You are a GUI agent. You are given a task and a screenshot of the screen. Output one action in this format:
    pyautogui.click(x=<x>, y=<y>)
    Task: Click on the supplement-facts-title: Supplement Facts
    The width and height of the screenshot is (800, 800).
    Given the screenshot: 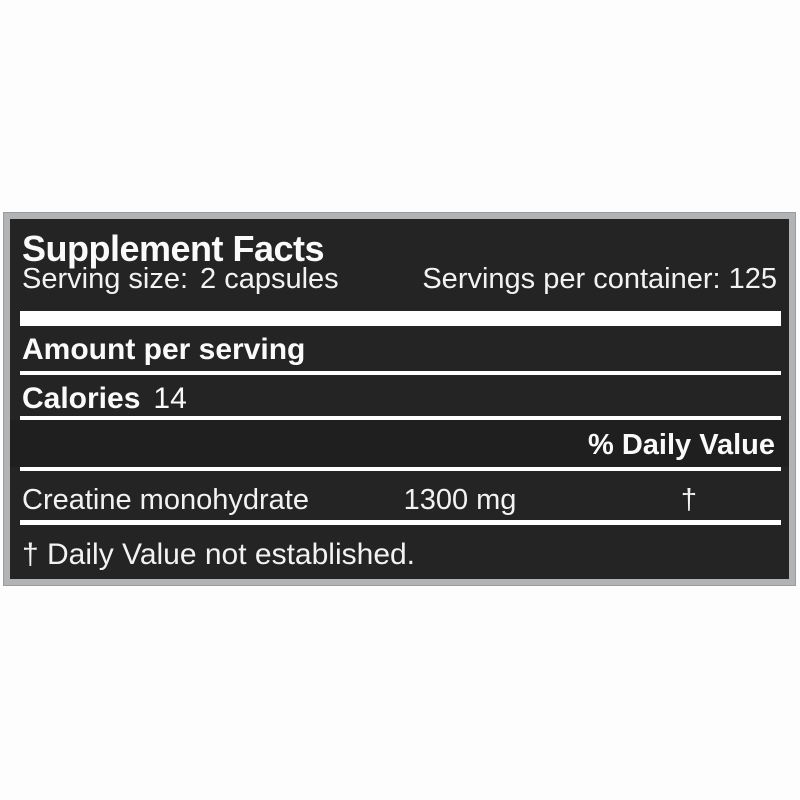 What is the action you would take?
    pyautogui.click(x=173, y=248)
    